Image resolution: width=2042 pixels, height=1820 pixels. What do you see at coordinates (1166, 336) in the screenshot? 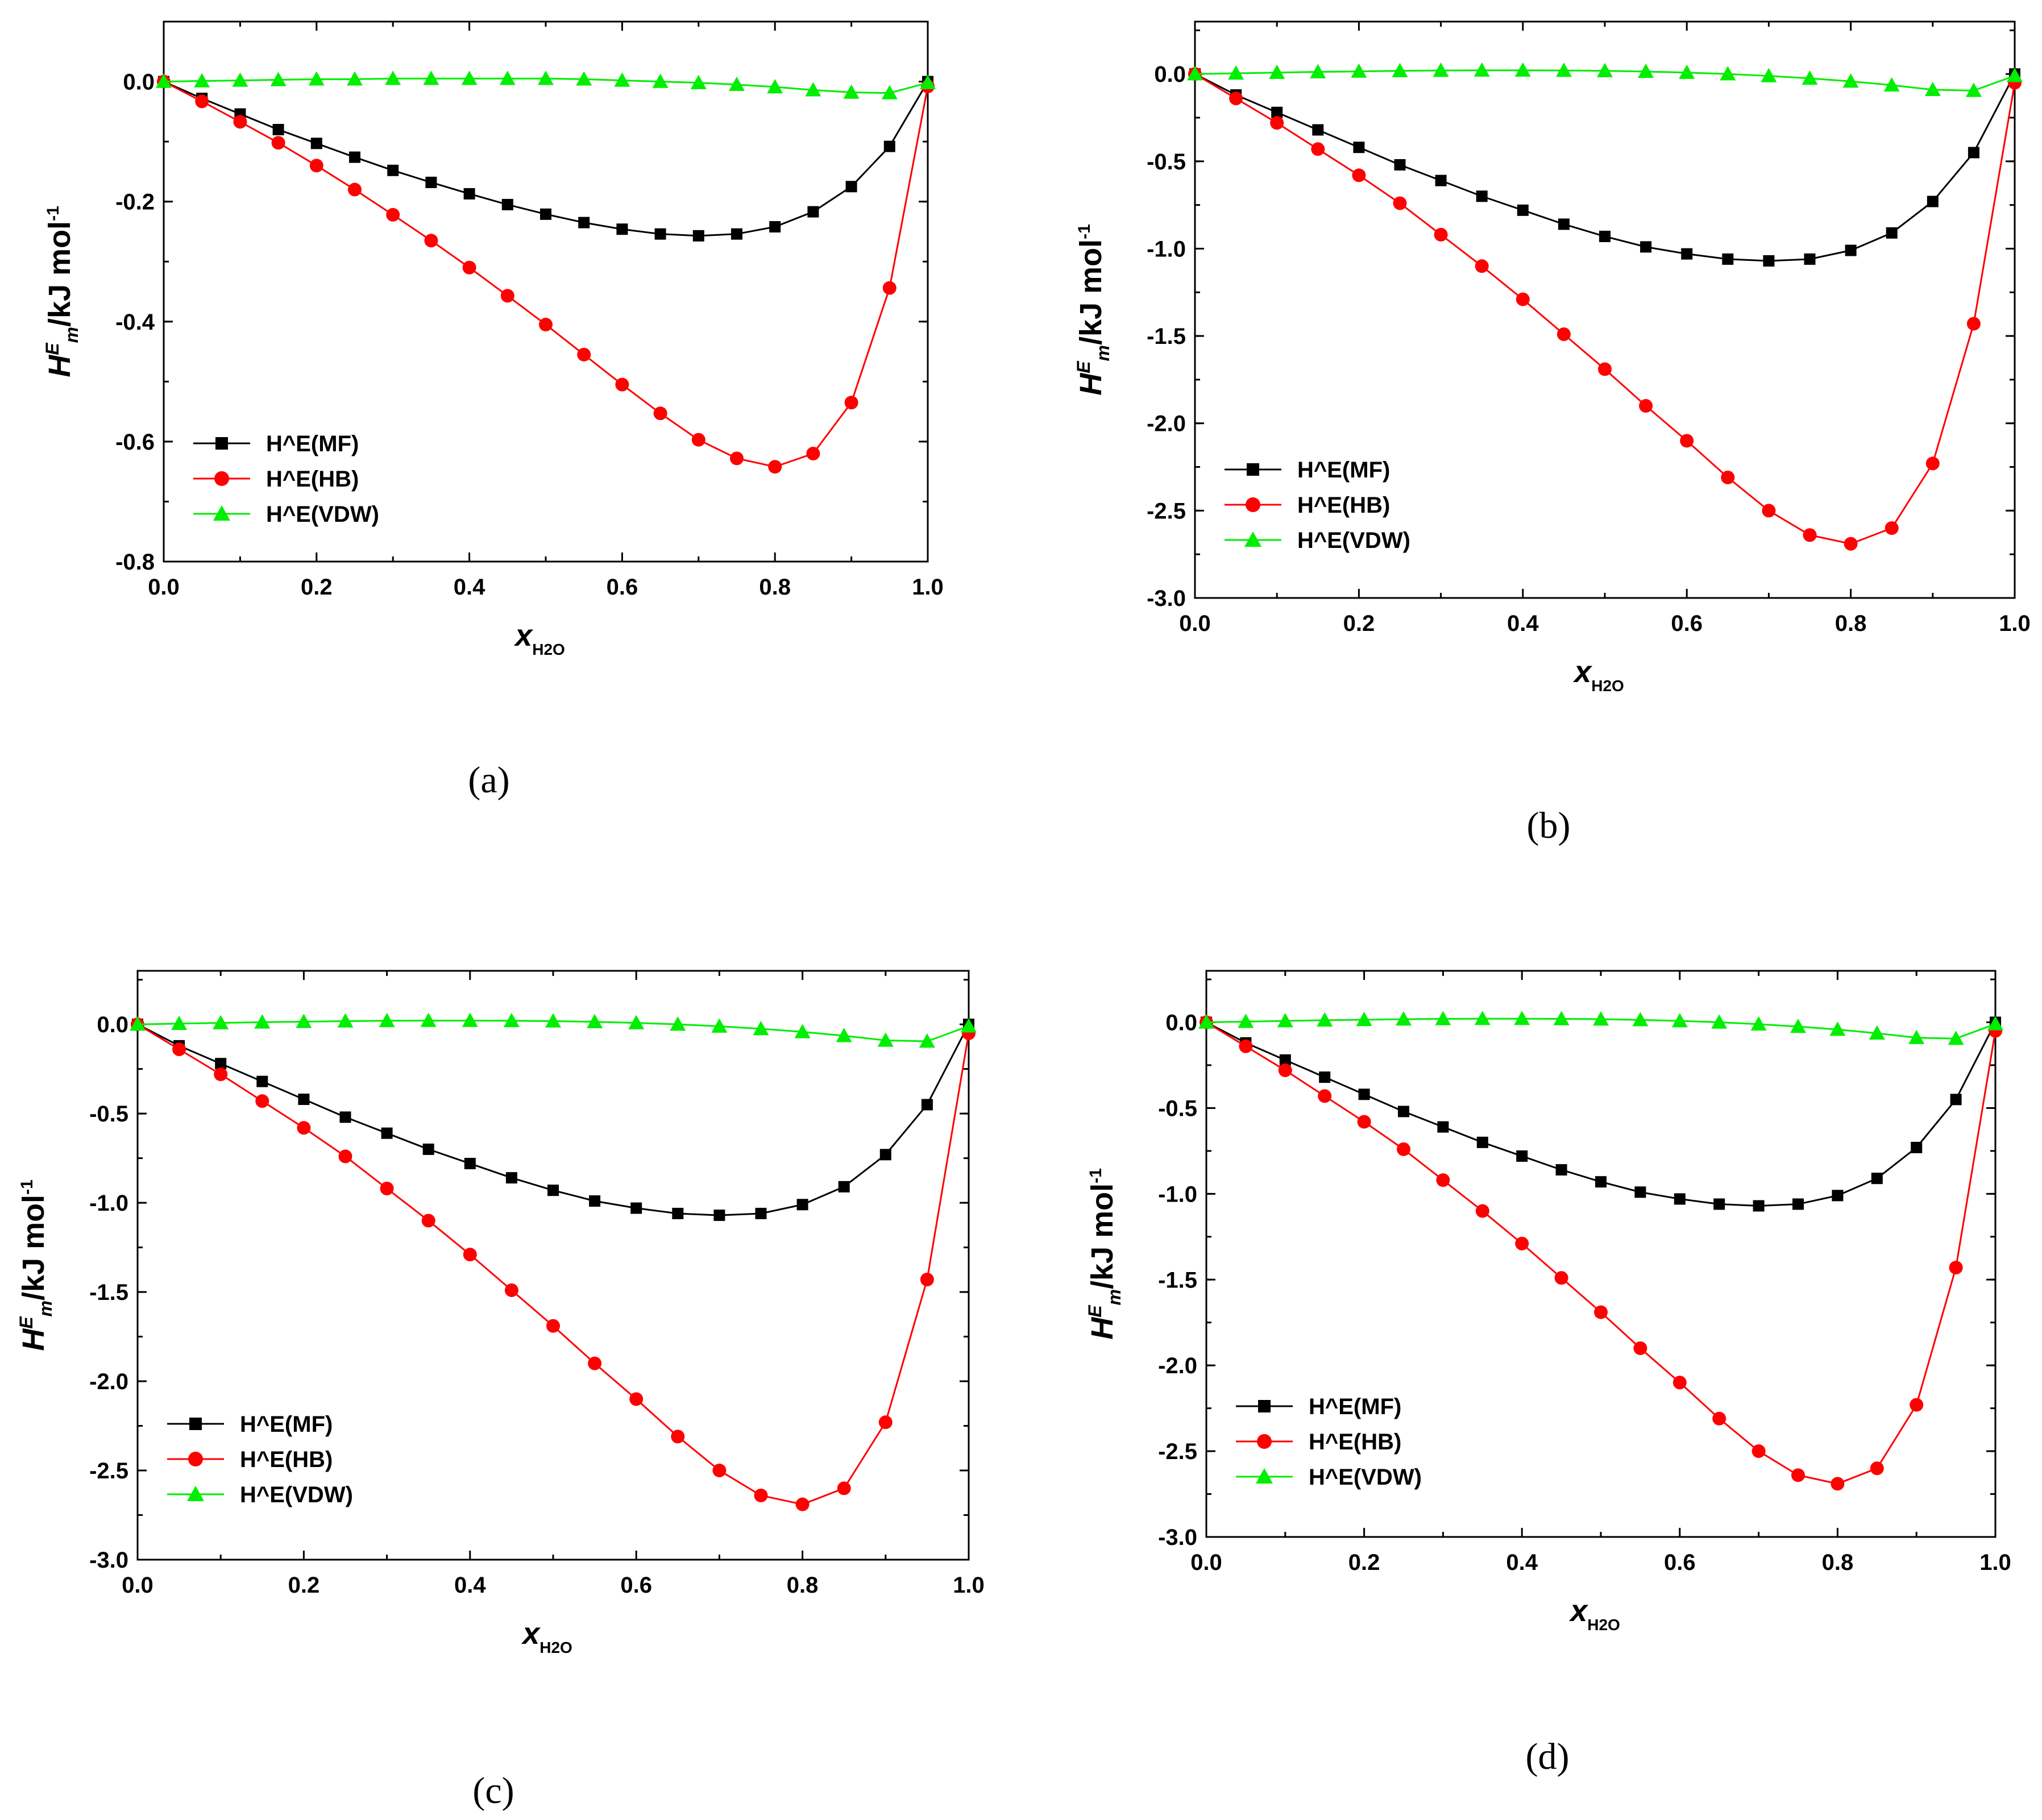
I see `y-tick-label: -1.5` at bounding box center [1166, 336].